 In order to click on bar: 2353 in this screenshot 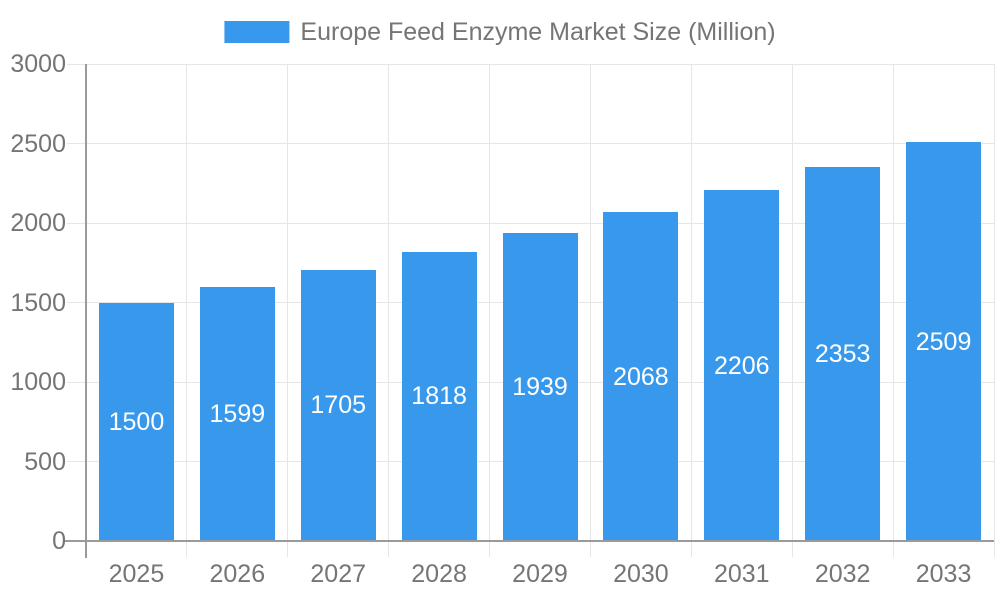, I will do `click(843, 353)`.